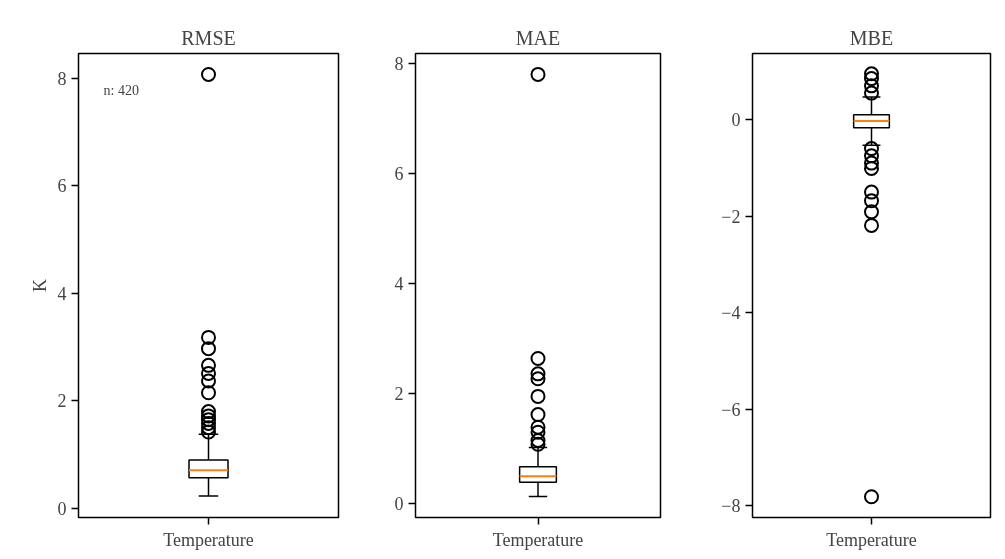  Describe the element at coordinates (121, 90) in the screenshot. I see `annotation: n: 420` at that location.